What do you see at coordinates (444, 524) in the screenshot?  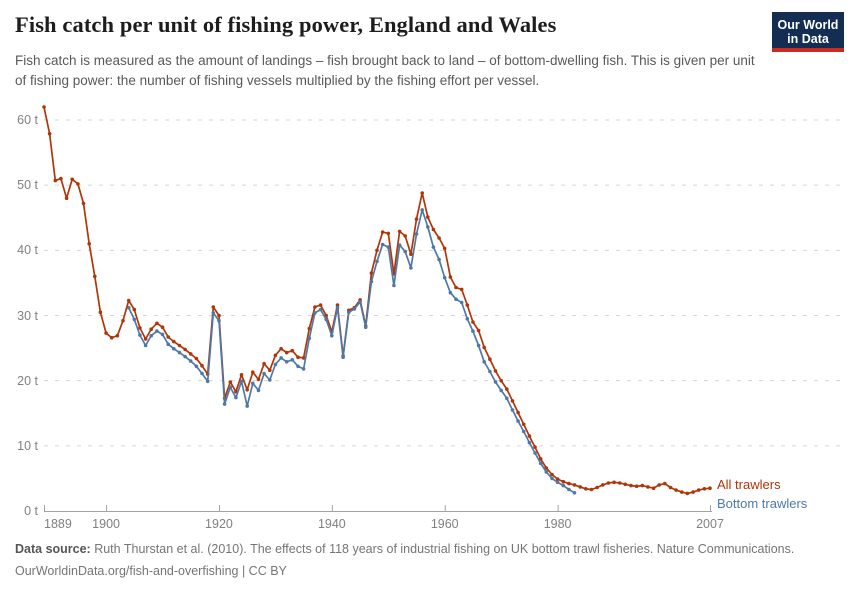 I see `x-tick-label: 1960` at bounding box center [444, 524].